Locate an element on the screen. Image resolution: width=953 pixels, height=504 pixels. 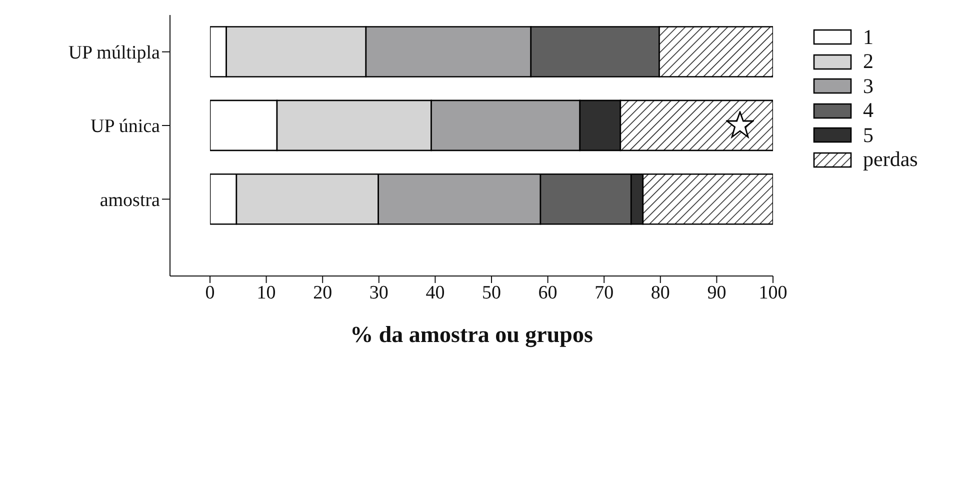
legend-label: 4 is located at coordinates (868, 111).